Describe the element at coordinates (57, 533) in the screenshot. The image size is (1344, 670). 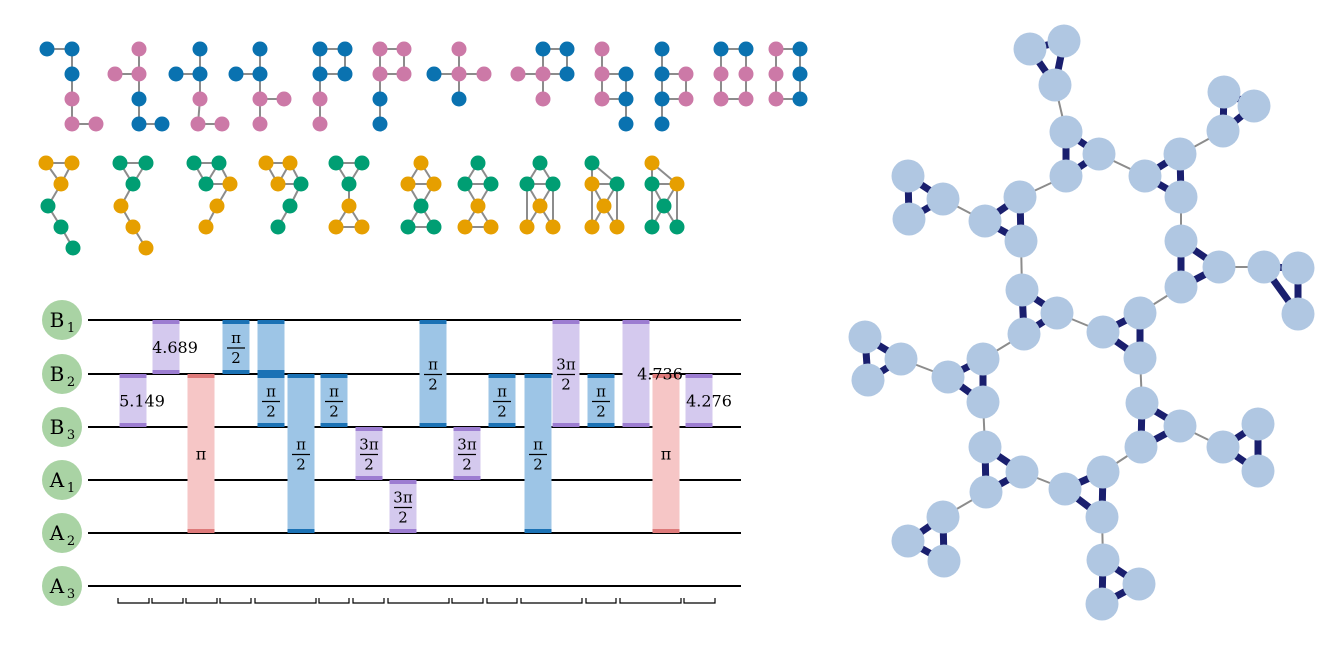
I see `qubit-name: A` at that location.